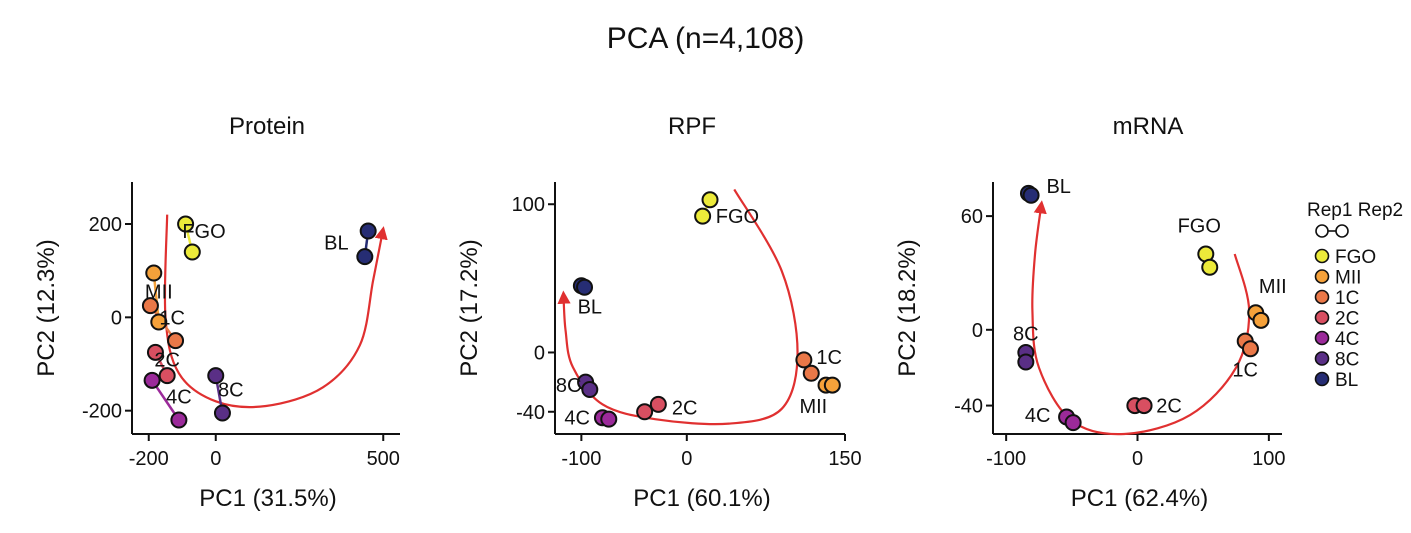  I want to click on legend-label-8c: 8C, so click(1347, 360).